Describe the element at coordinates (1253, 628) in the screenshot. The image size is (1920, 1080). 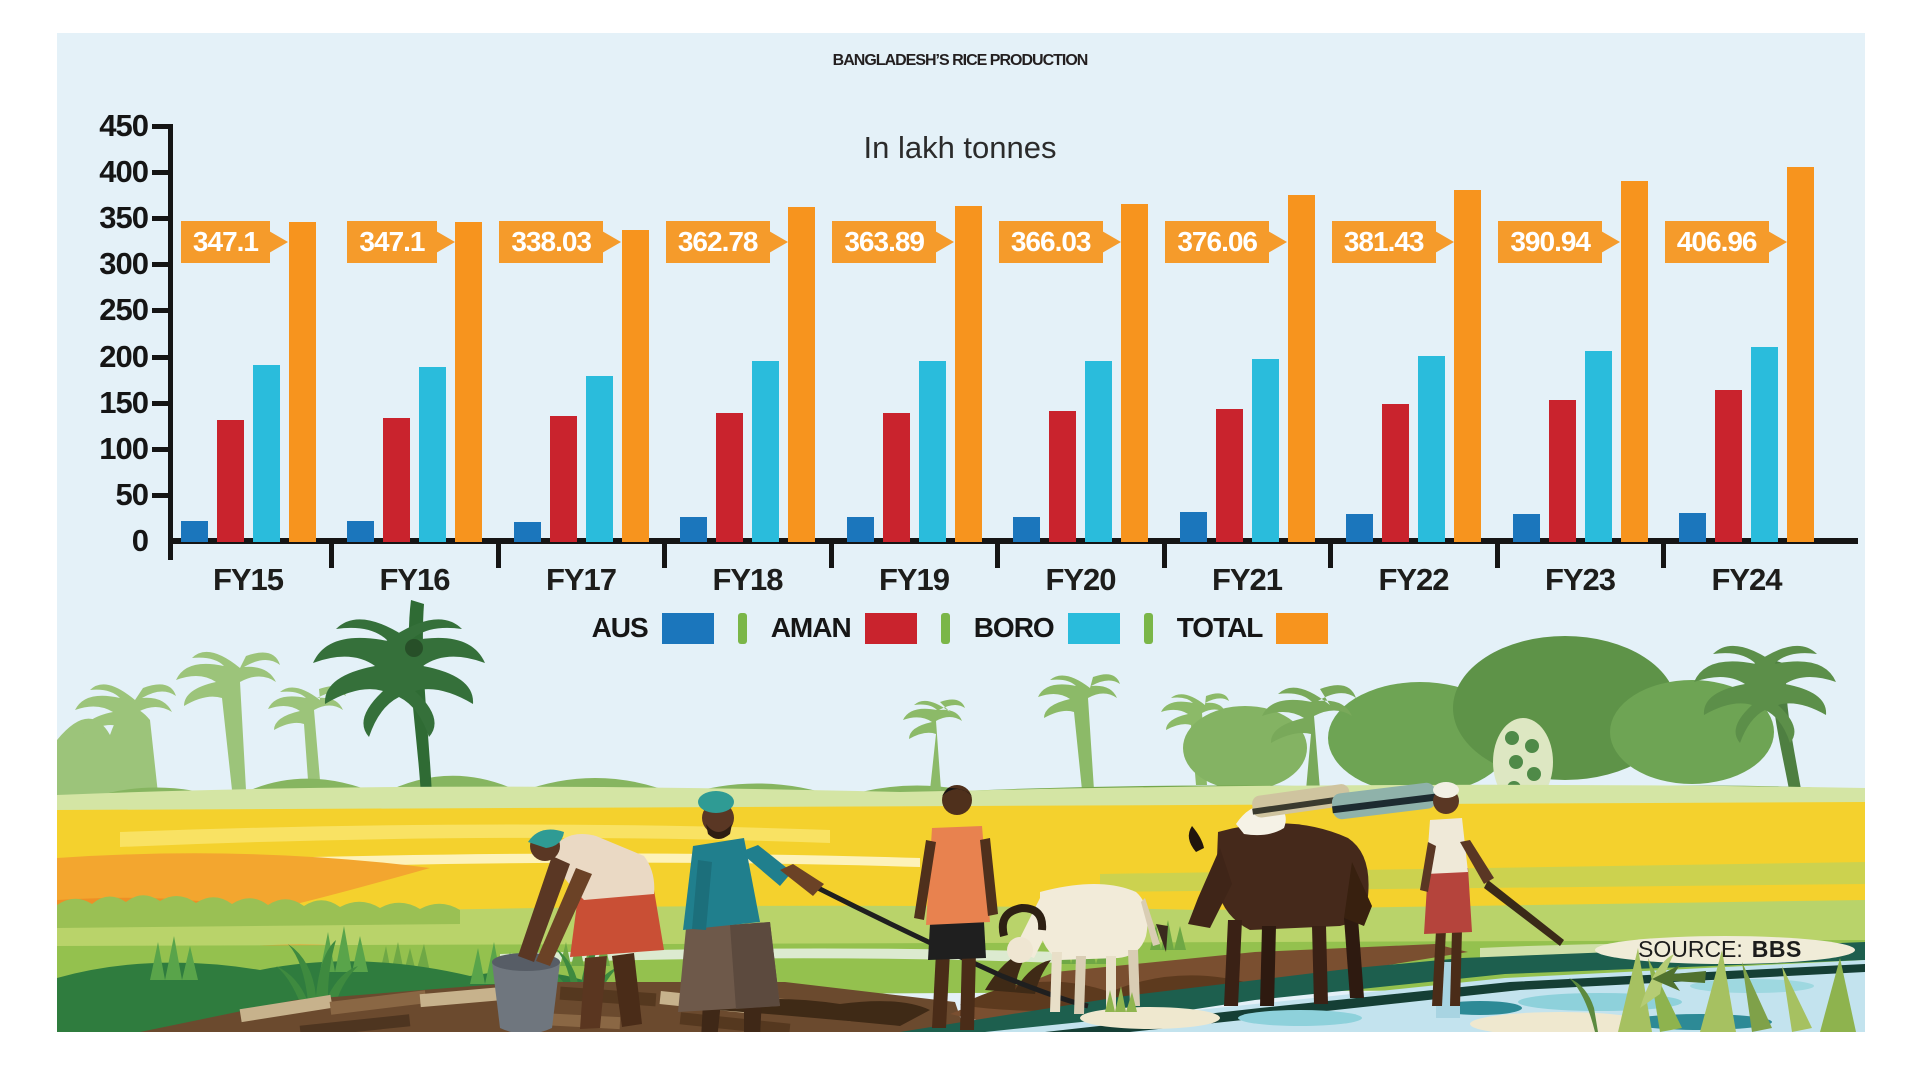
I see `legend-item-total: TOTAL` at that location.